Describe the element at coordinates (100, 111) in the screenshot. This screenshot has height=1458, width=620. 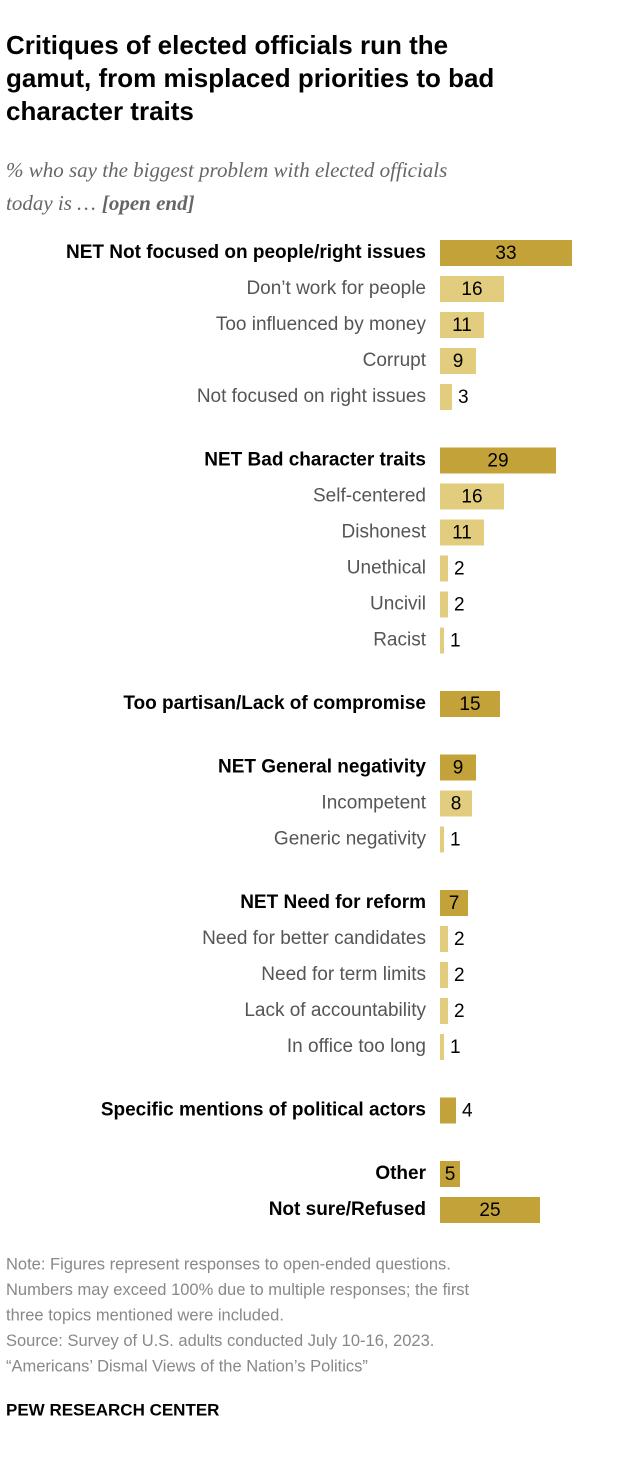
I see `chart-title: character traits` at that location.